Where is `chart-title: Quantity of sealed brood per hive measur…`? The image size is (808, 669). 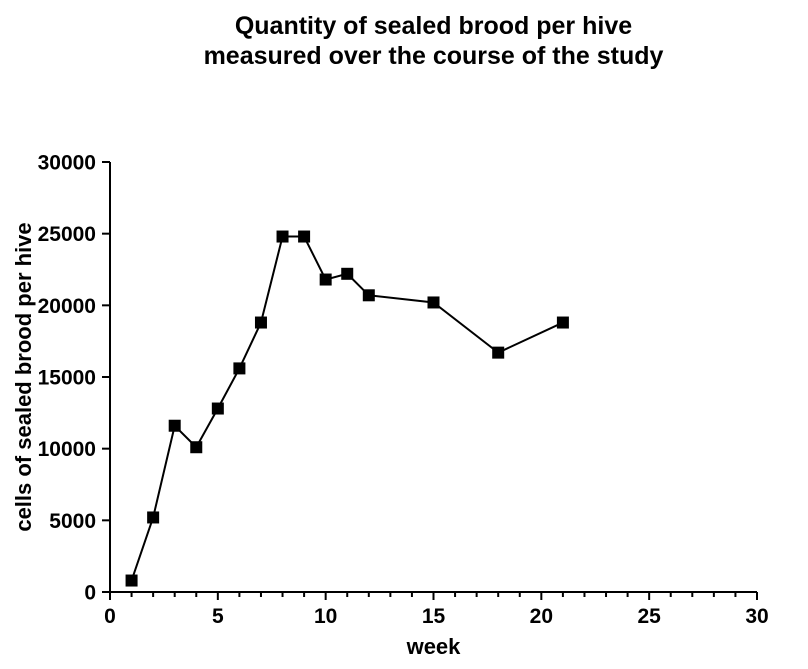
chart-title: Quantity of sealed brood per hive measur… is located at coordinates (433, 41).